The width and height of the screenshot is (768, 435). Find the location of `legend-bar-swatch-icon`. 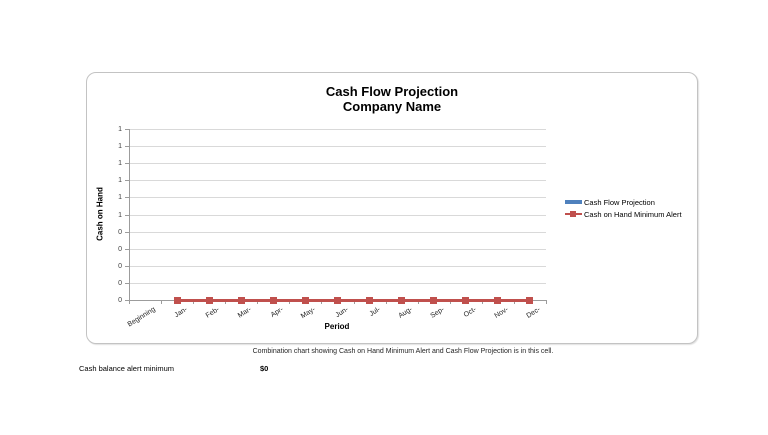

legend-bar-swatch-icon is located at coordinates (573, 202).